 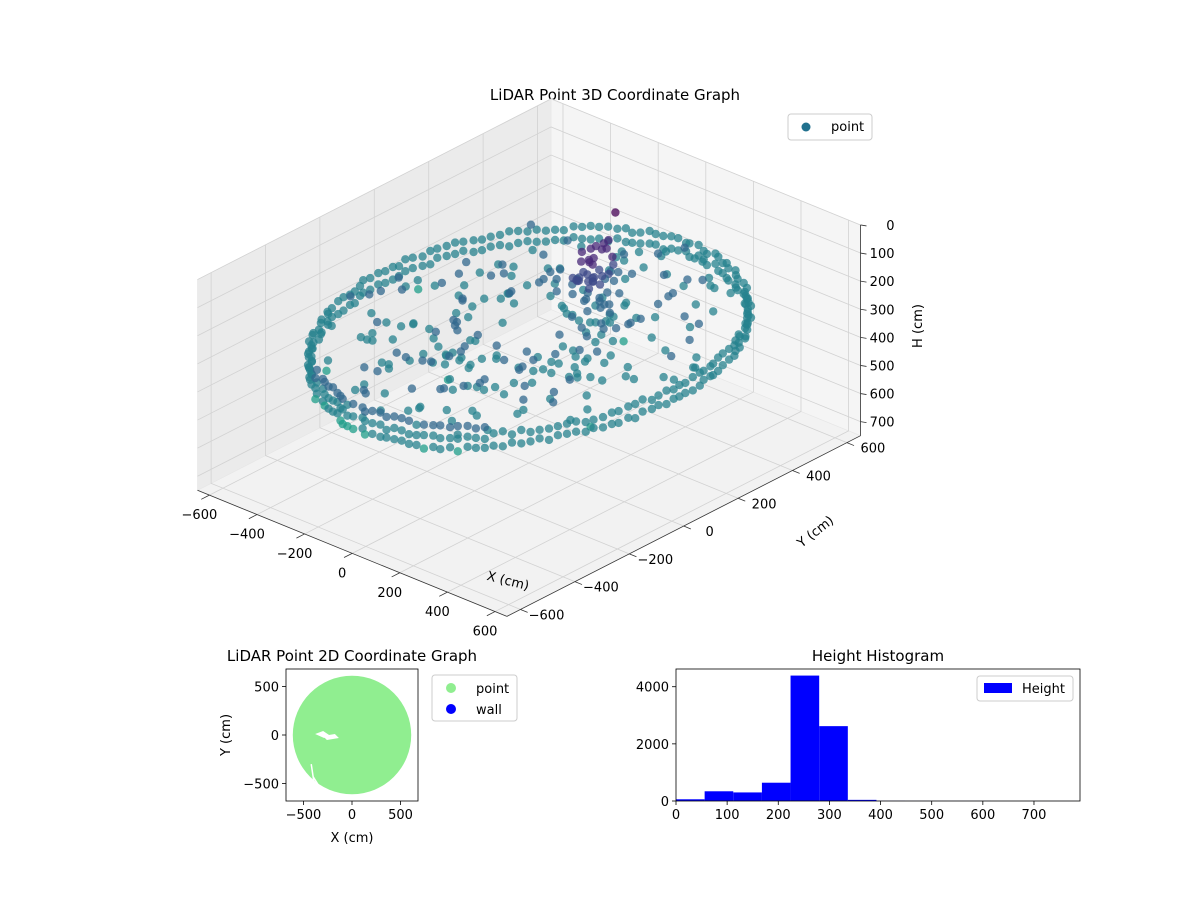 I want to click on 2d-plot-area: −500 0 500 −500 0 500, so click(x=331, y=745).